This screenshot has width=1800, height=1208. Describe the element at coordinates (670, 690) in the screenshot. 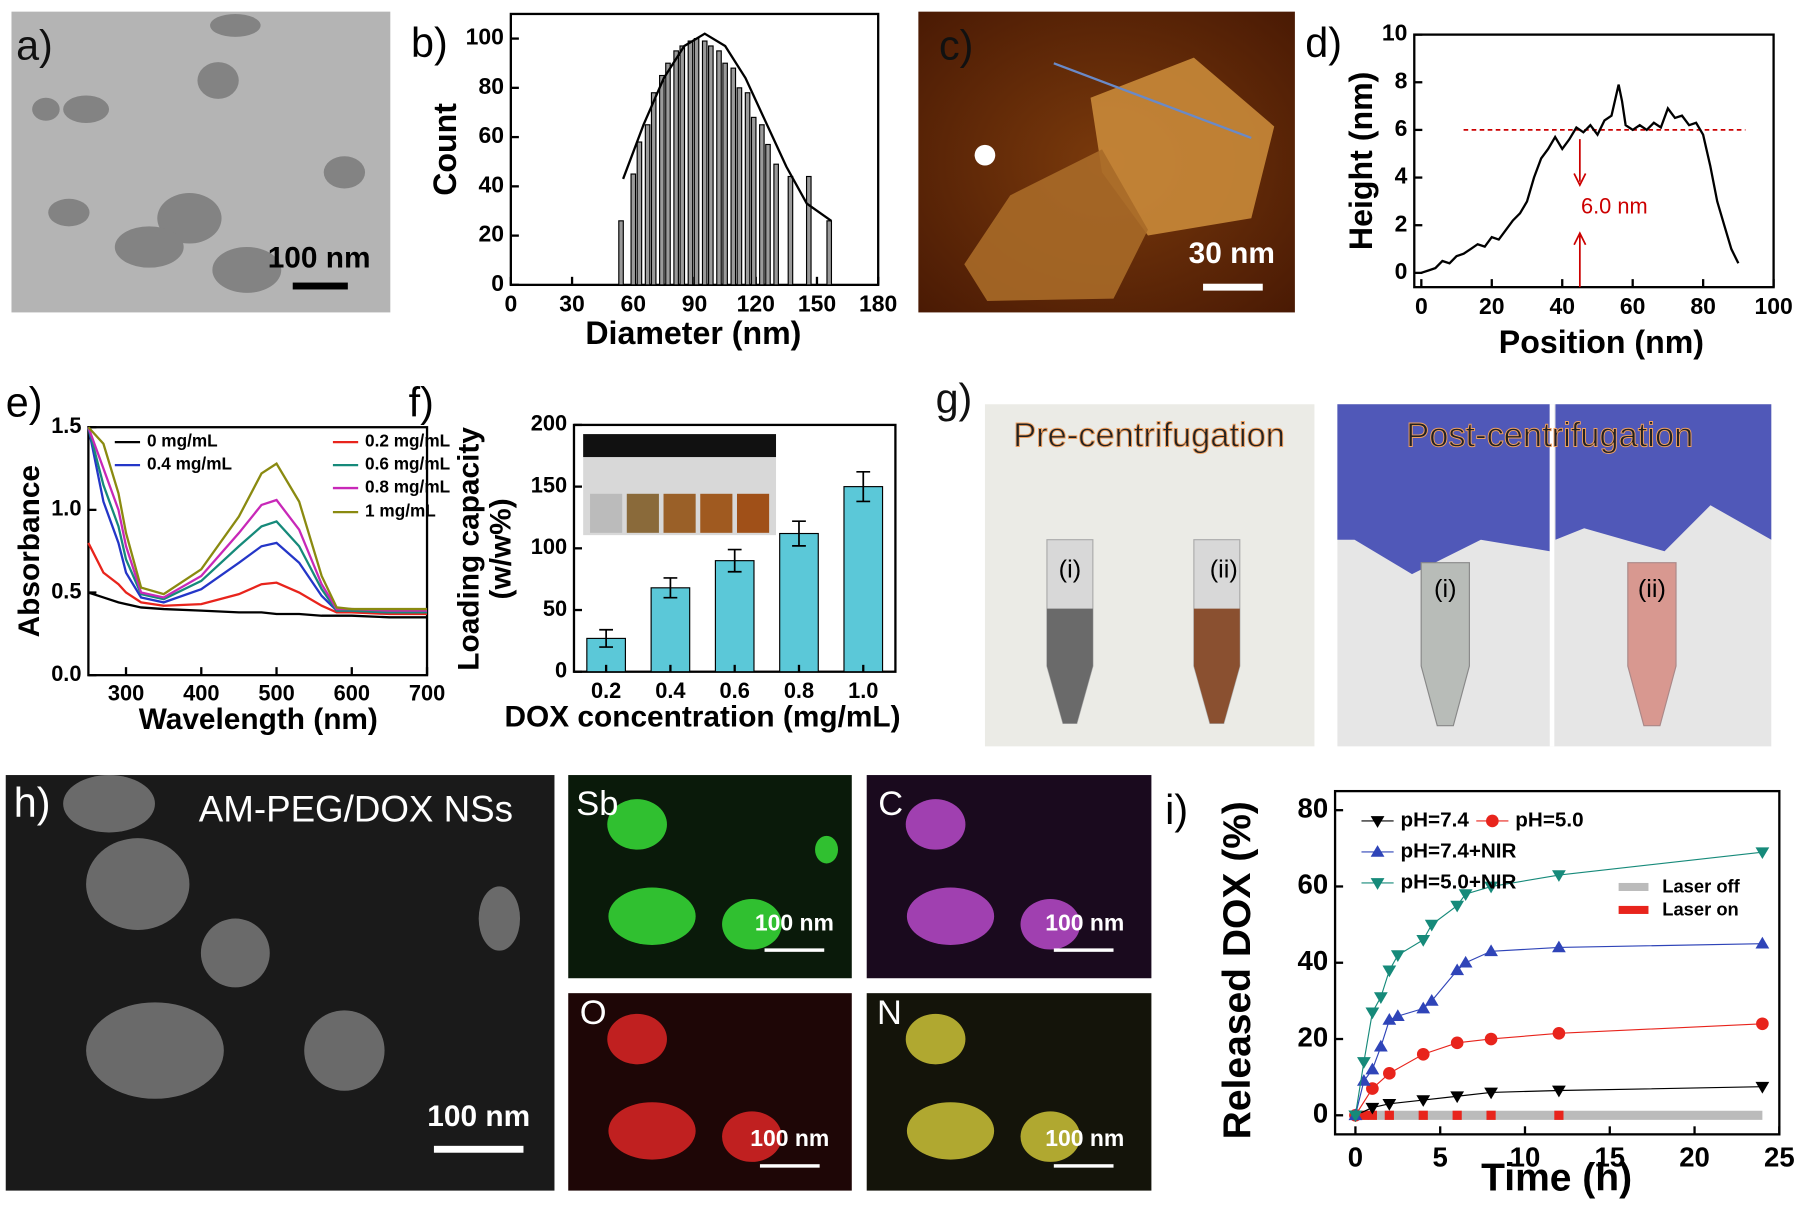

I see `x-tick-label: 0.4` at that location.